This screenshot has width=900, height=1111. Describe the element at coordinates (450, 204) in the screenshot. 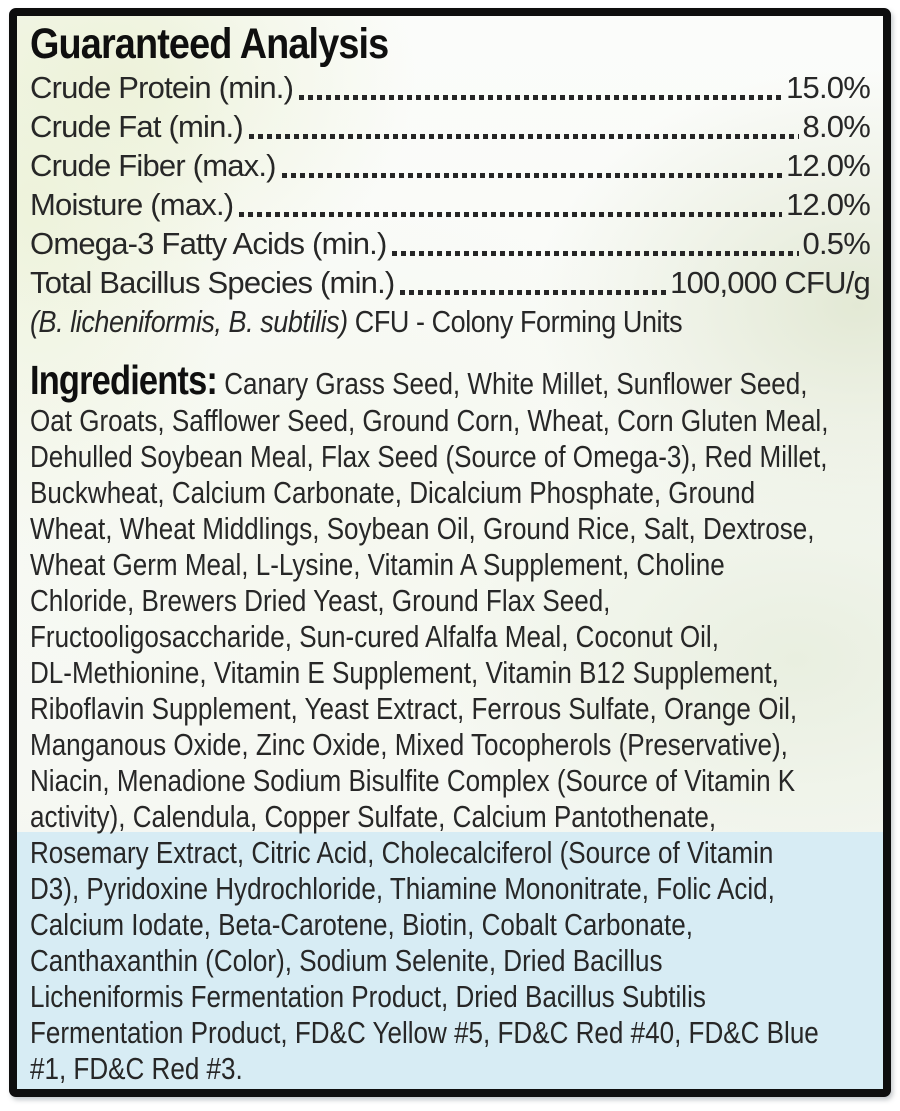

I see `analysis-row: Moisture (max.) 12.0%` at that location.